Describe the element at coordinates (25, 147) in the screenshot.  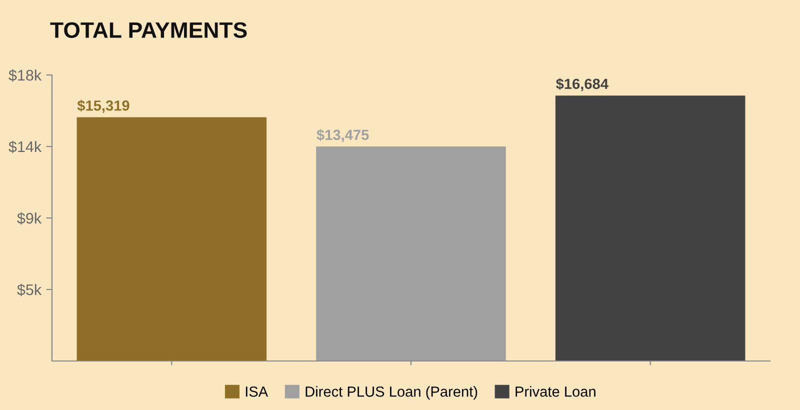
I see `y-tick-label: $14k` at that location.